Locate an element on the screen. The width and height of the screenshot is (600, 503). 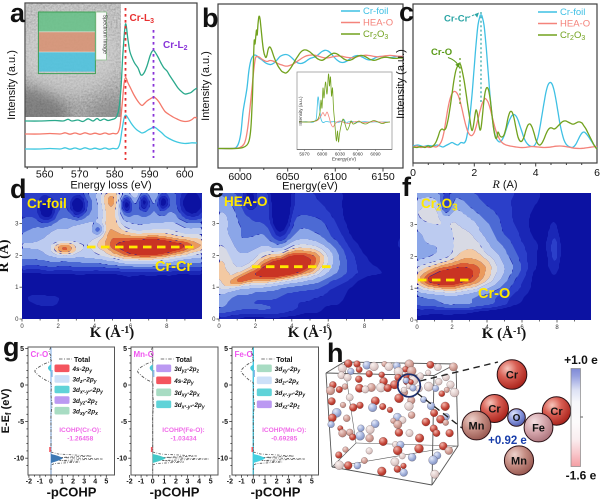
svg-text: ICOHP(Fe-O): is located at coordinates (183, 430).